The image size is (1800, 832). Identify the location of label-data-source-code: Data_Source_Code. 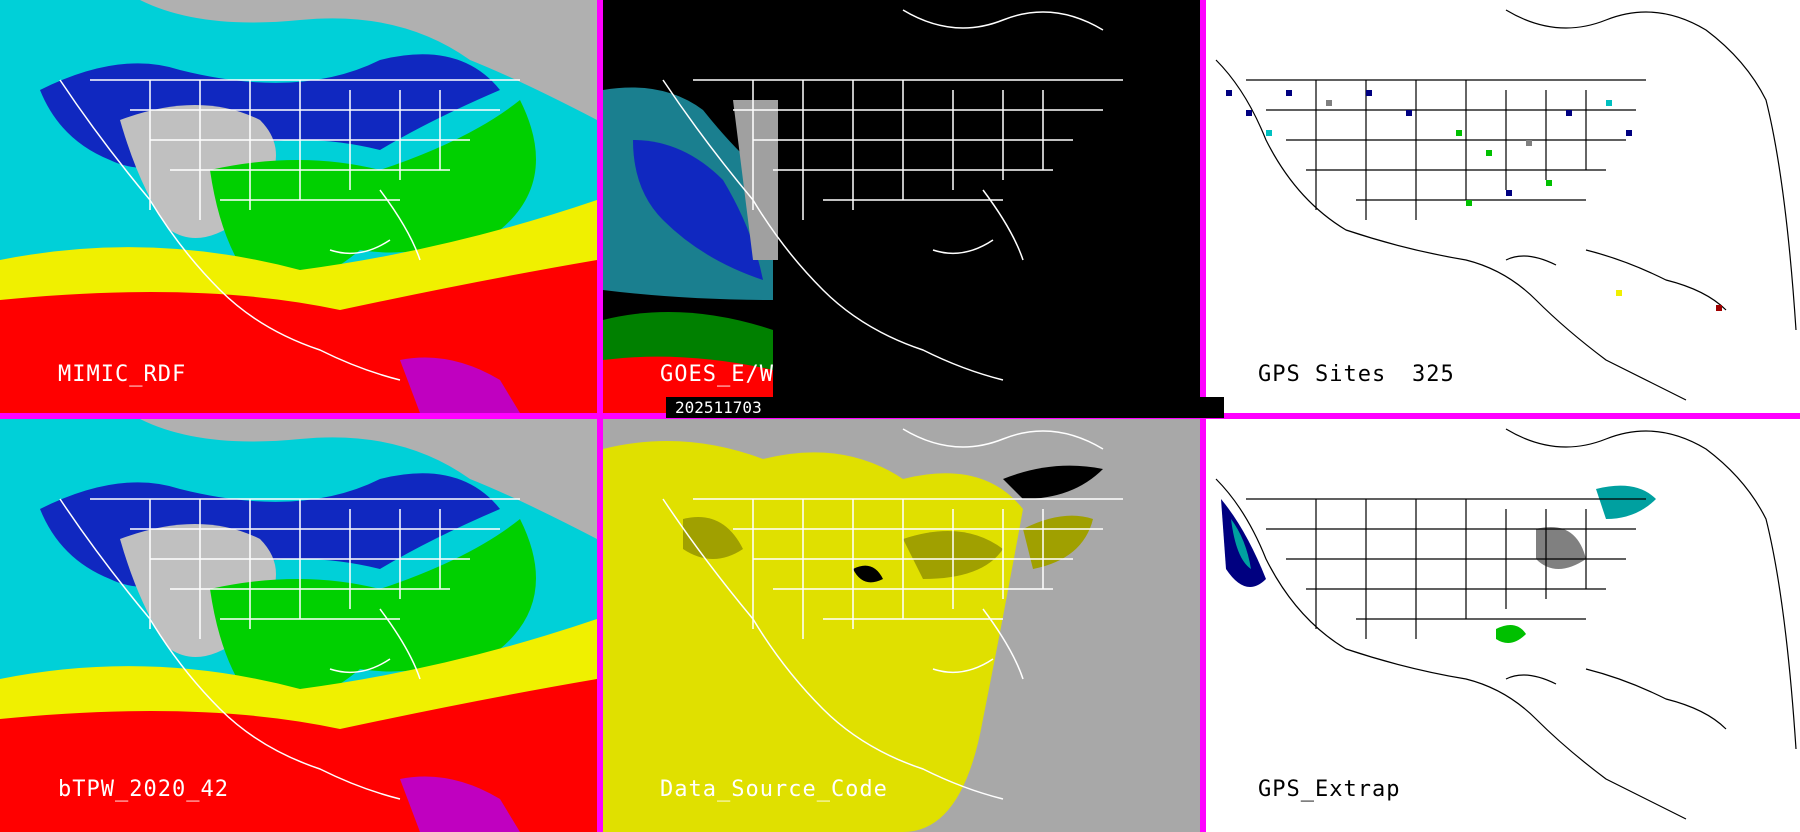
(774, 789).